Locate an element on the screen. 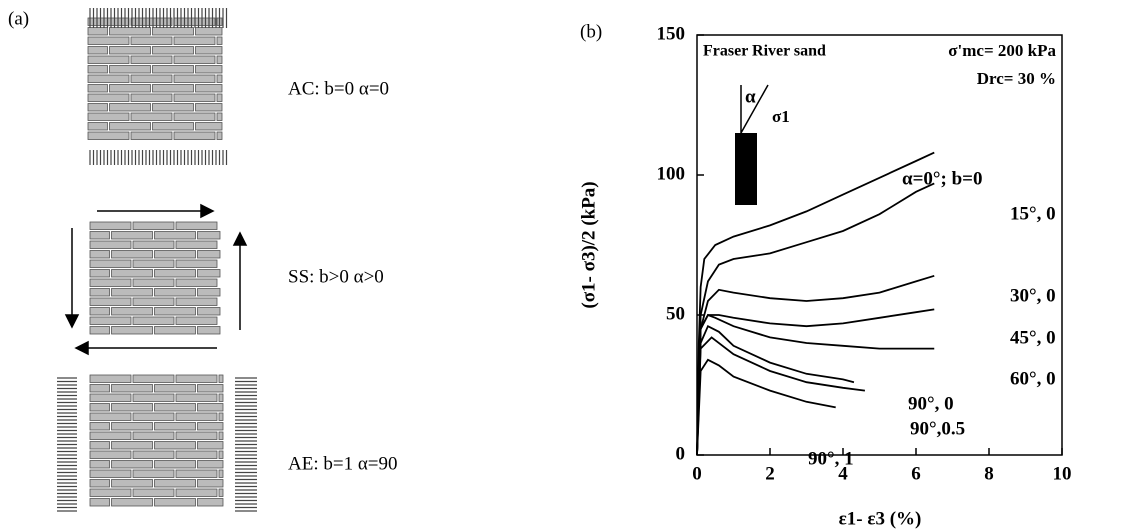 The height and width of the screenshot is (531, 1140). x-tick-label: 10 is located at coordinates (1062, 473).